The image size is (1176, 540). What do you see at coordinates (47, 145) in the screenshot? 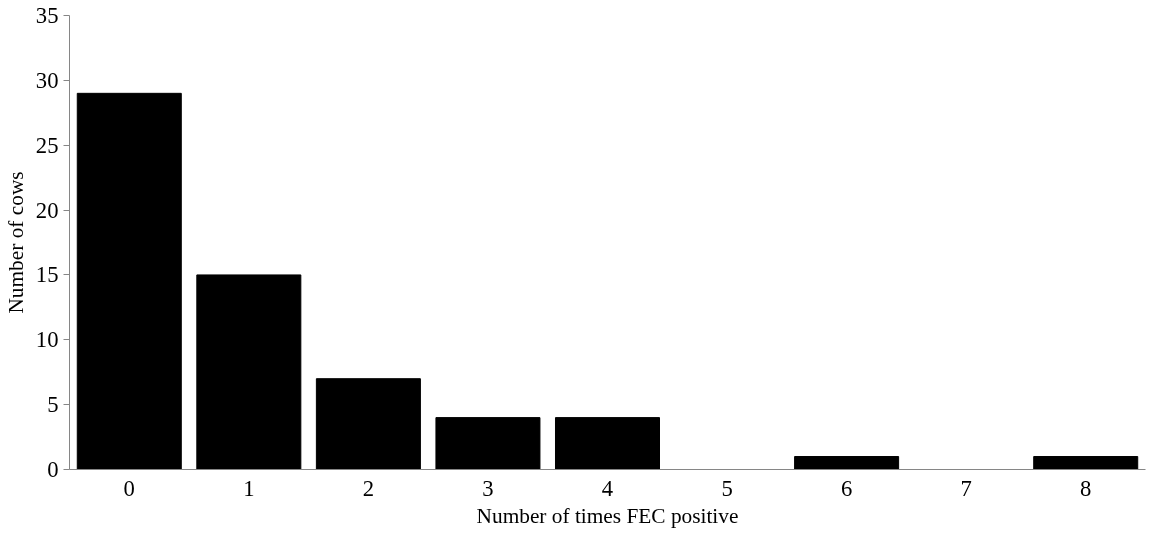
I see `y-tick-label: 25` at bounding box center [47, 145].